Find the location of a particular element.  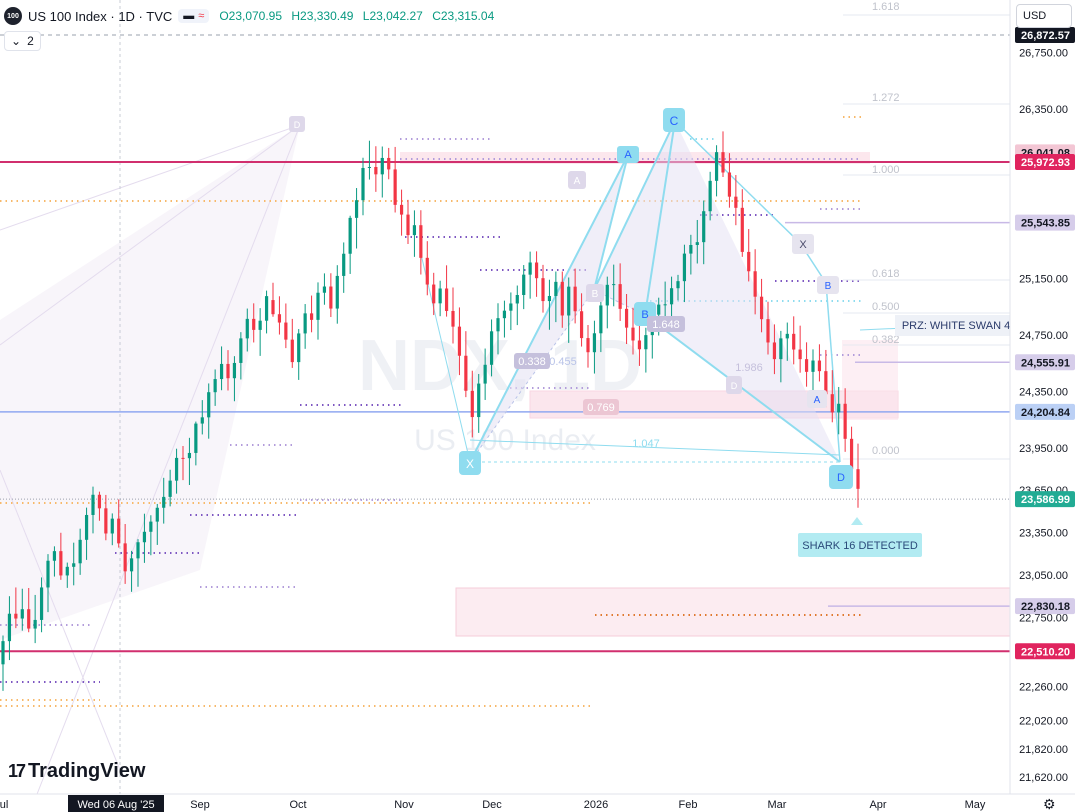

prz-label-box is located at coordinates (956, 325).